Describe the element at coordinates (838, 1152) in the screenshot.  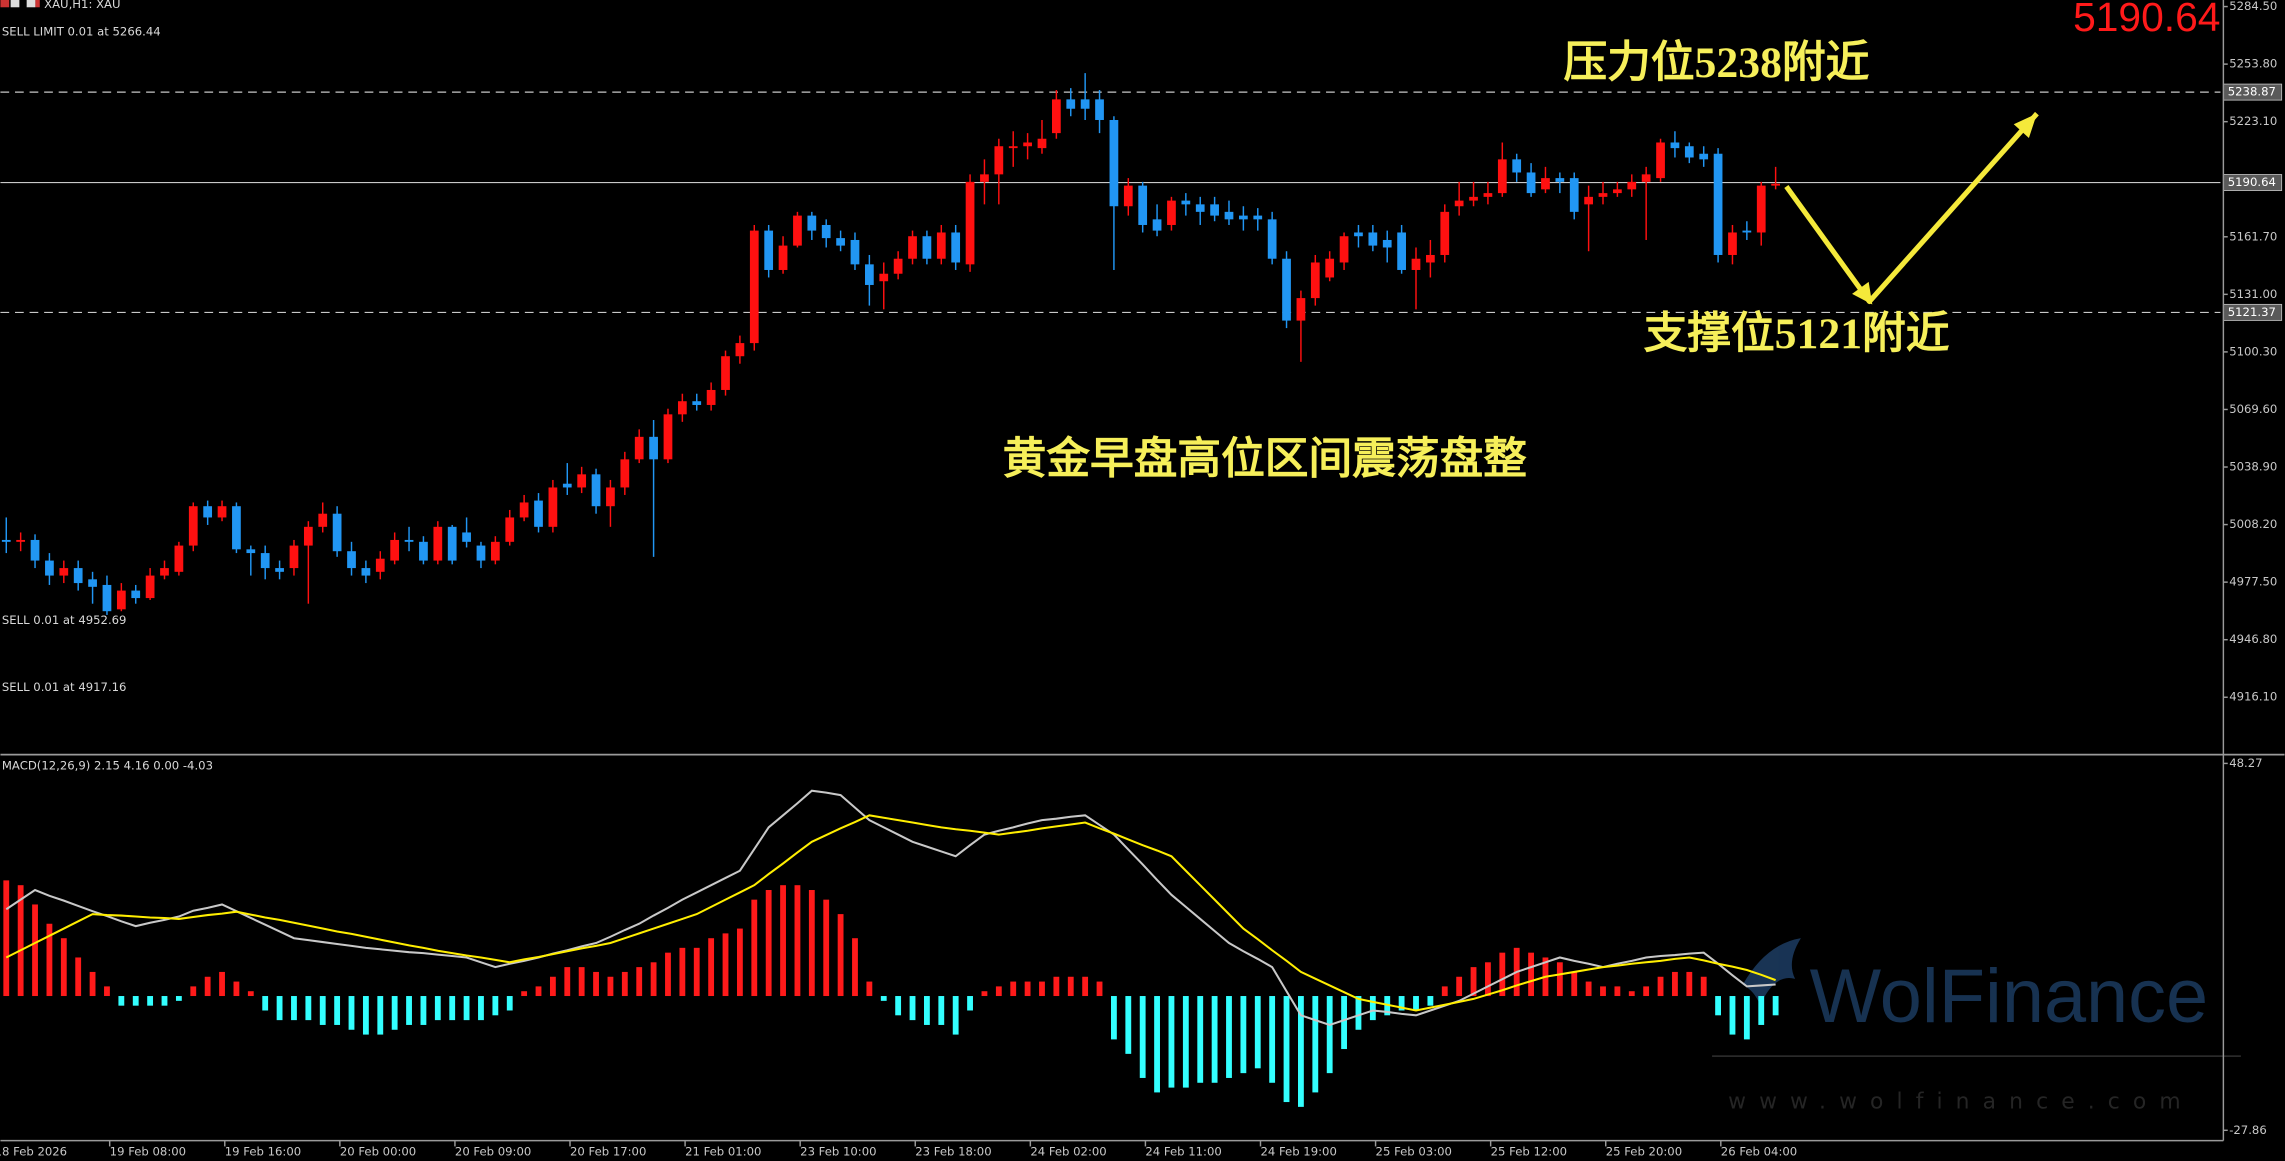
I see `x-tick-label: 23 Feb 10:00` at that location.